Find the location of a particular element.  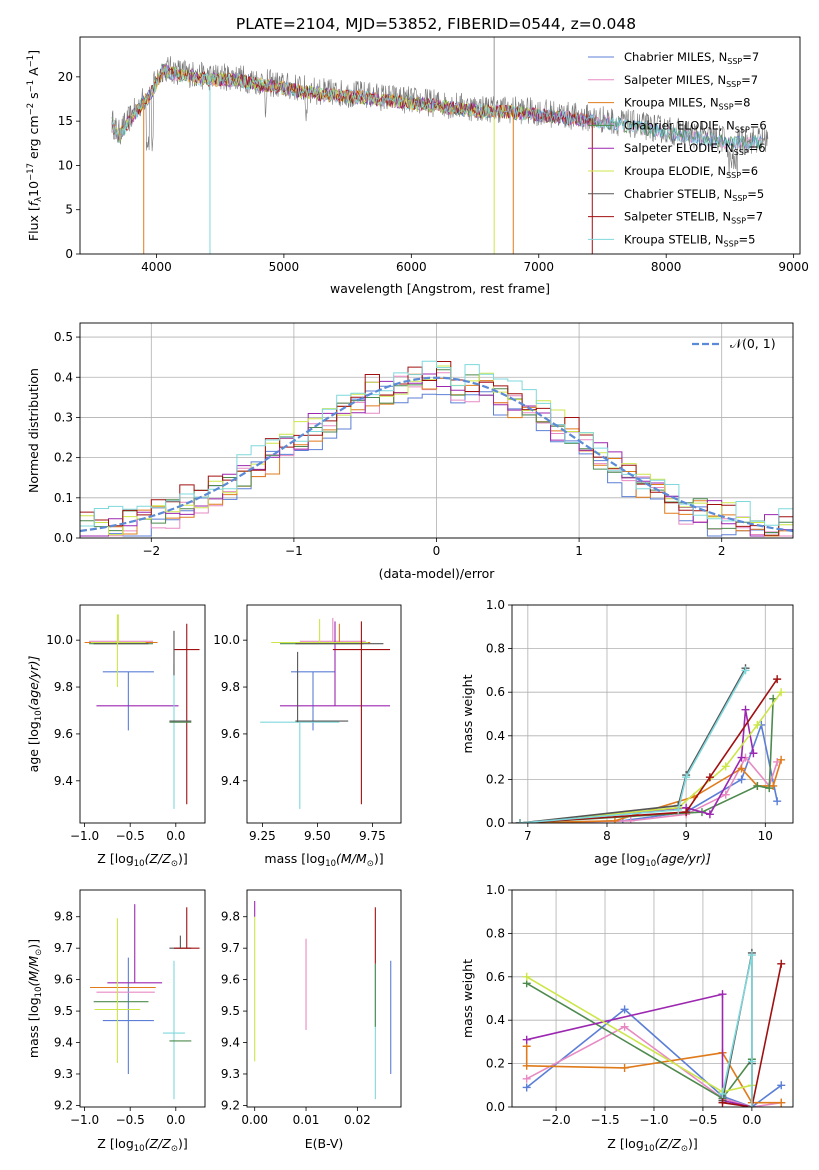

spectrum-ylabel-rest2: s is located at coordinates (33, 97).